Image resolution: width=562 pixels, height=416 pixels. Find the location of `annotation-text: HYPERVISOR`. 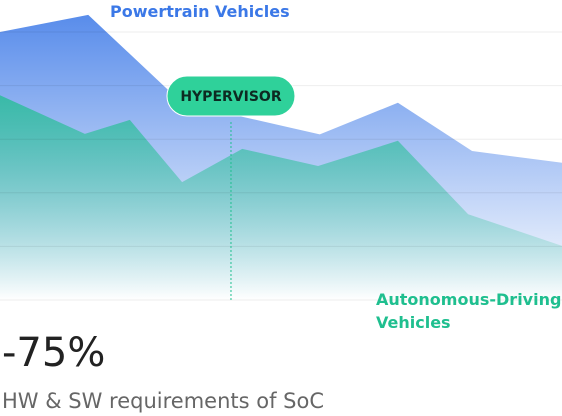

annotation-text: HYPERVISOR is located at coordinates (230, 97).